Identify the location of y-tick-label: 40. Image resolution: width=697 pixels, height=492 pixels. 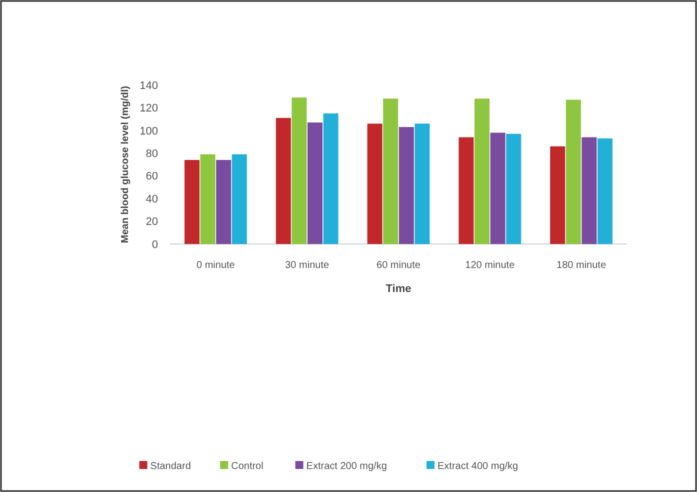
(152, 199).